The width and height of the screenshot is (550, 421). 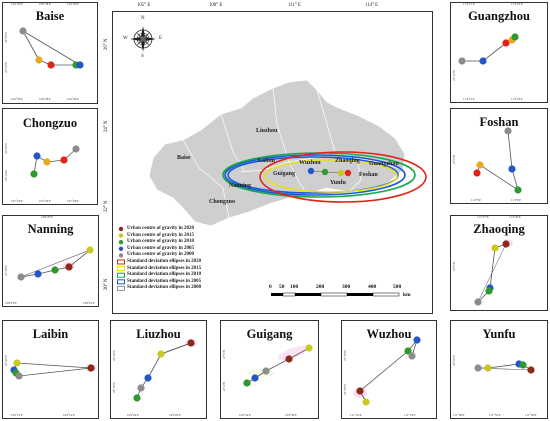 I want to click on panel-guigang: Guigang 109°34'E 109°36'E 23°6'N 23°4'N, so click(x=269, y=369).